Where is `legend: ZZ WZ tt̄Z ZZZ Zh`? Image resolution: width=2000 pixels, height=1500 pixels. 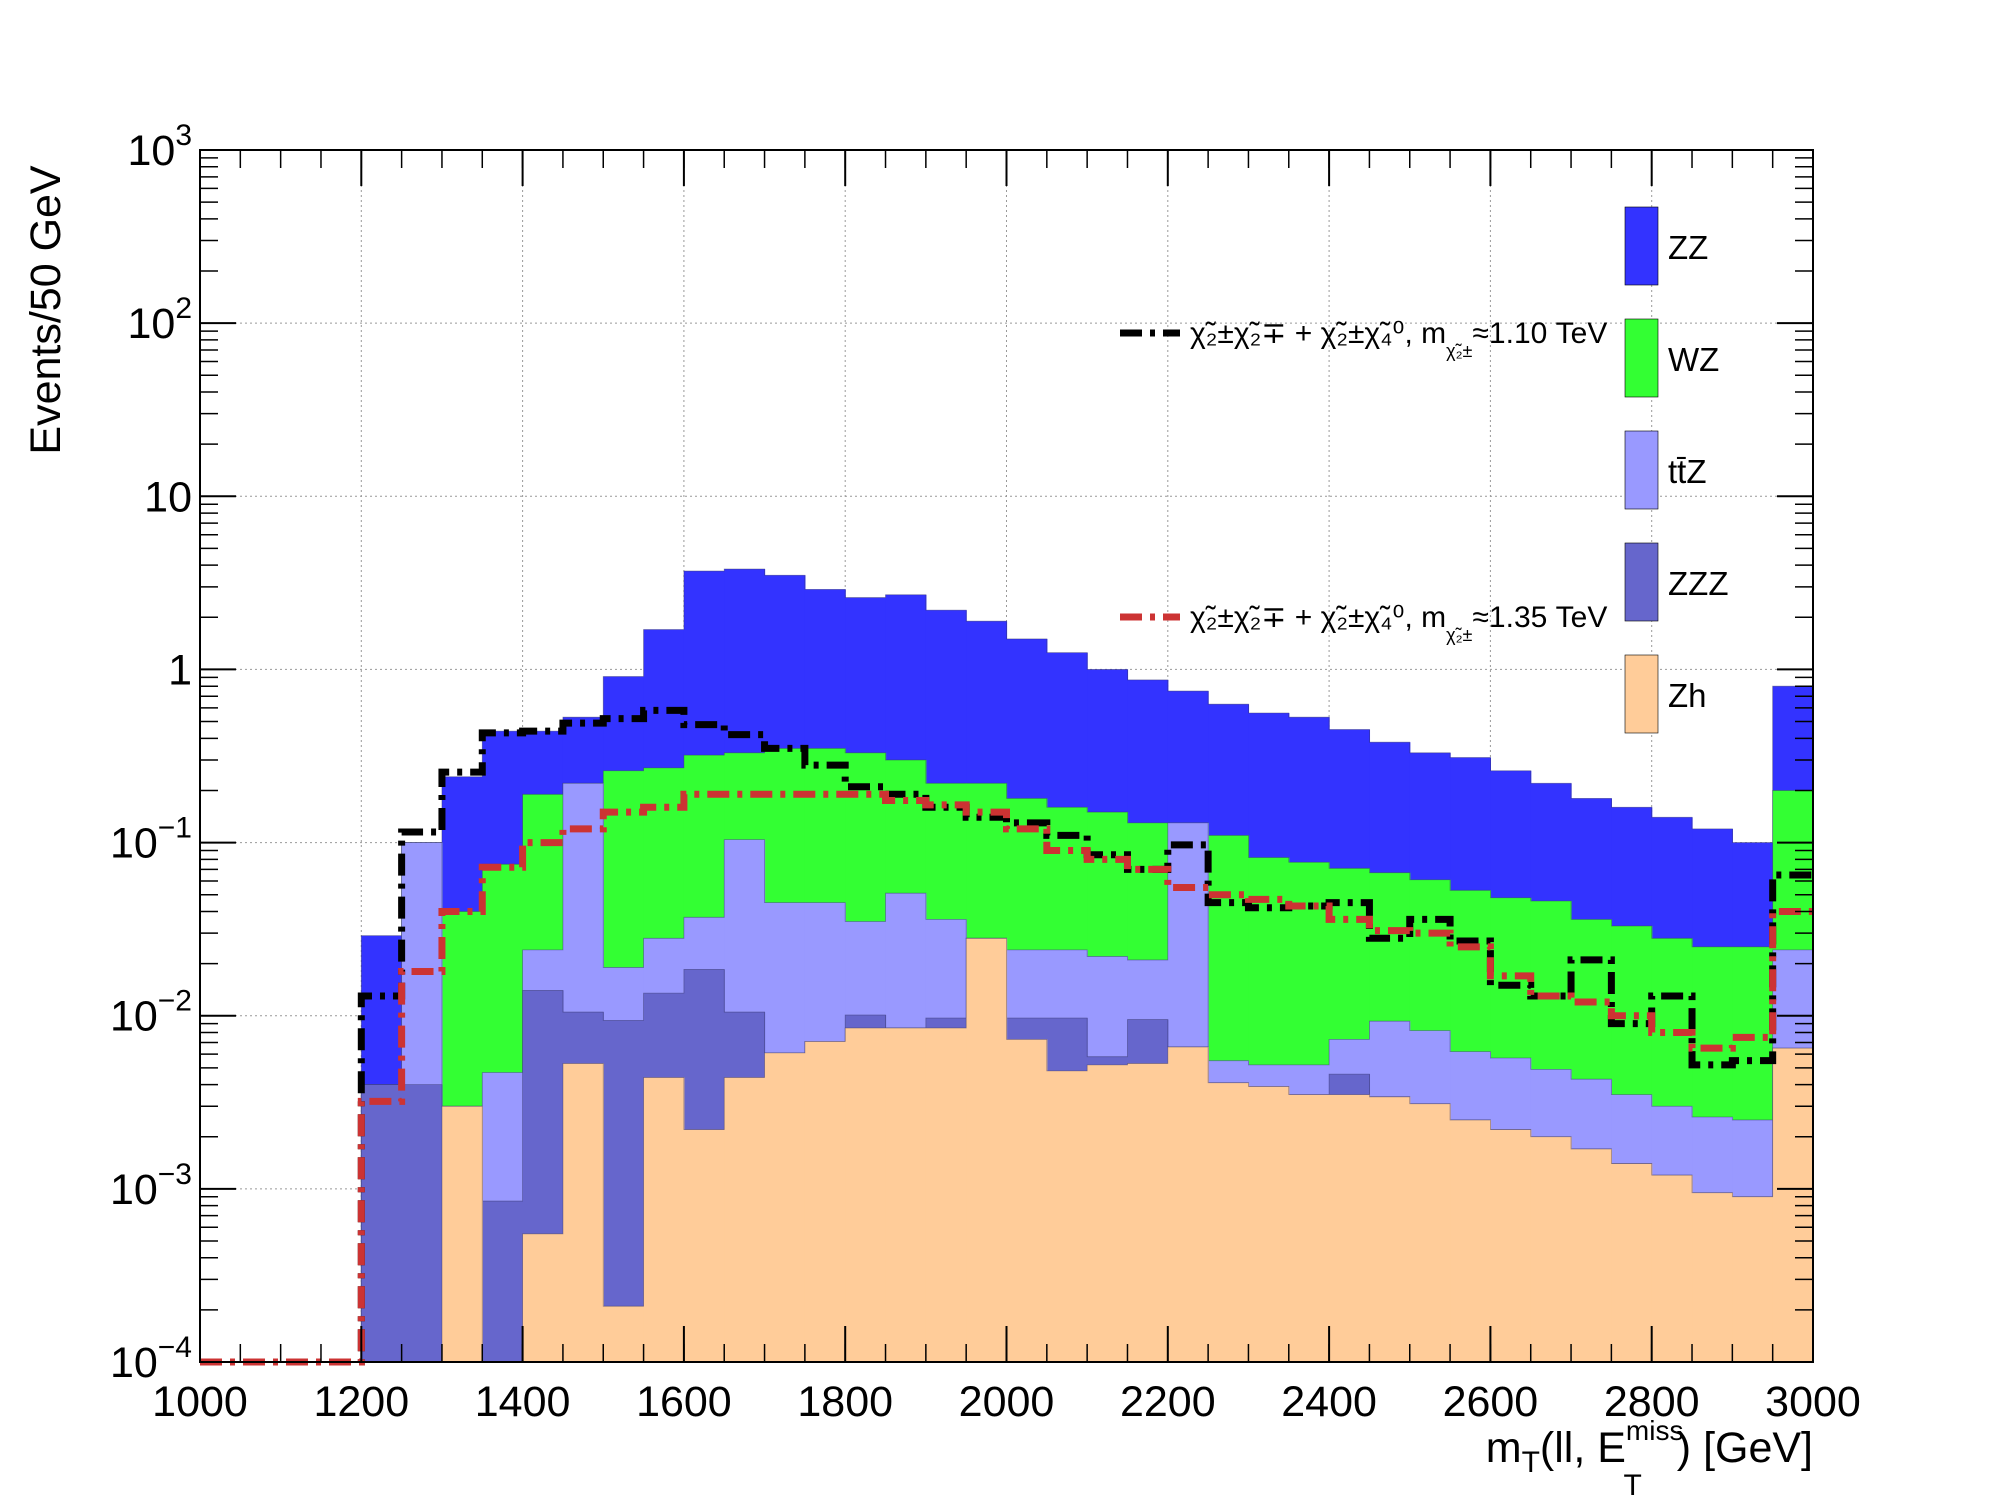
legend: ZZ WZ tt̄Z ZZZ Zh is located at coordinates (1676, 470).